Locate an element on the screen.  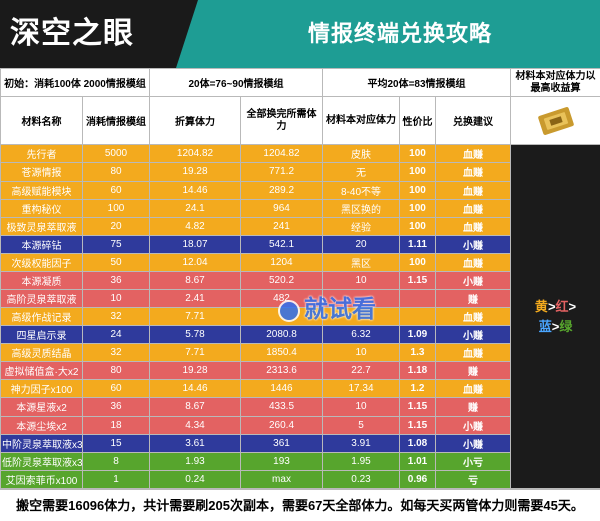
cell-material-stamina: 3.91 is located at coordinates (361, 443).